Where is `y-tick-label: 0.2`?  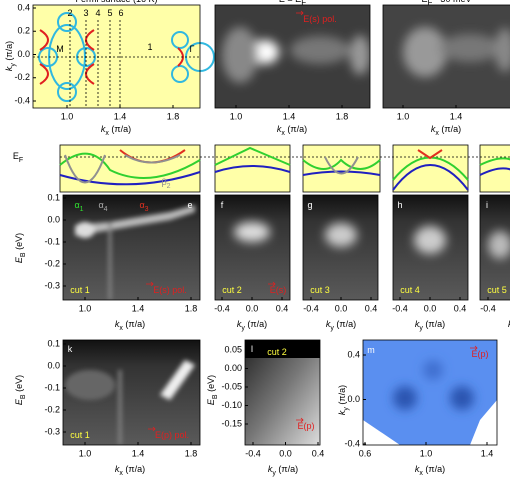 y-tick-label: 0.2 is located at coordinates (23, 31).